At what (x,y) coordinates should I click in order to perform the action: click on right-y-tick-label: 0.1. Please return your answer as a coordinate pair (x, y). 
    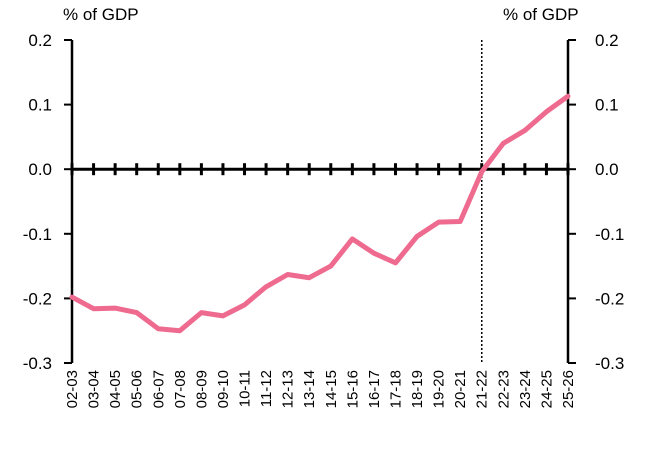
    Looking at the image, I should click on (607, 105).